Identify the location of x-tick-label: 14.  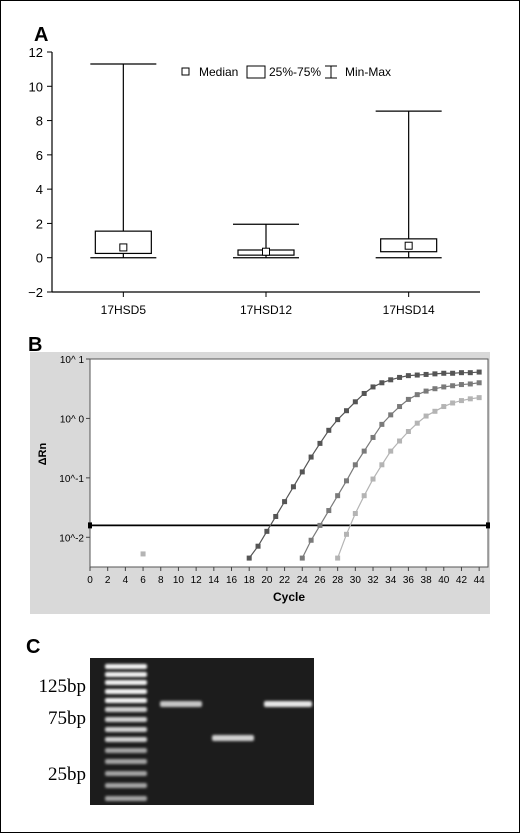
(214, 580).